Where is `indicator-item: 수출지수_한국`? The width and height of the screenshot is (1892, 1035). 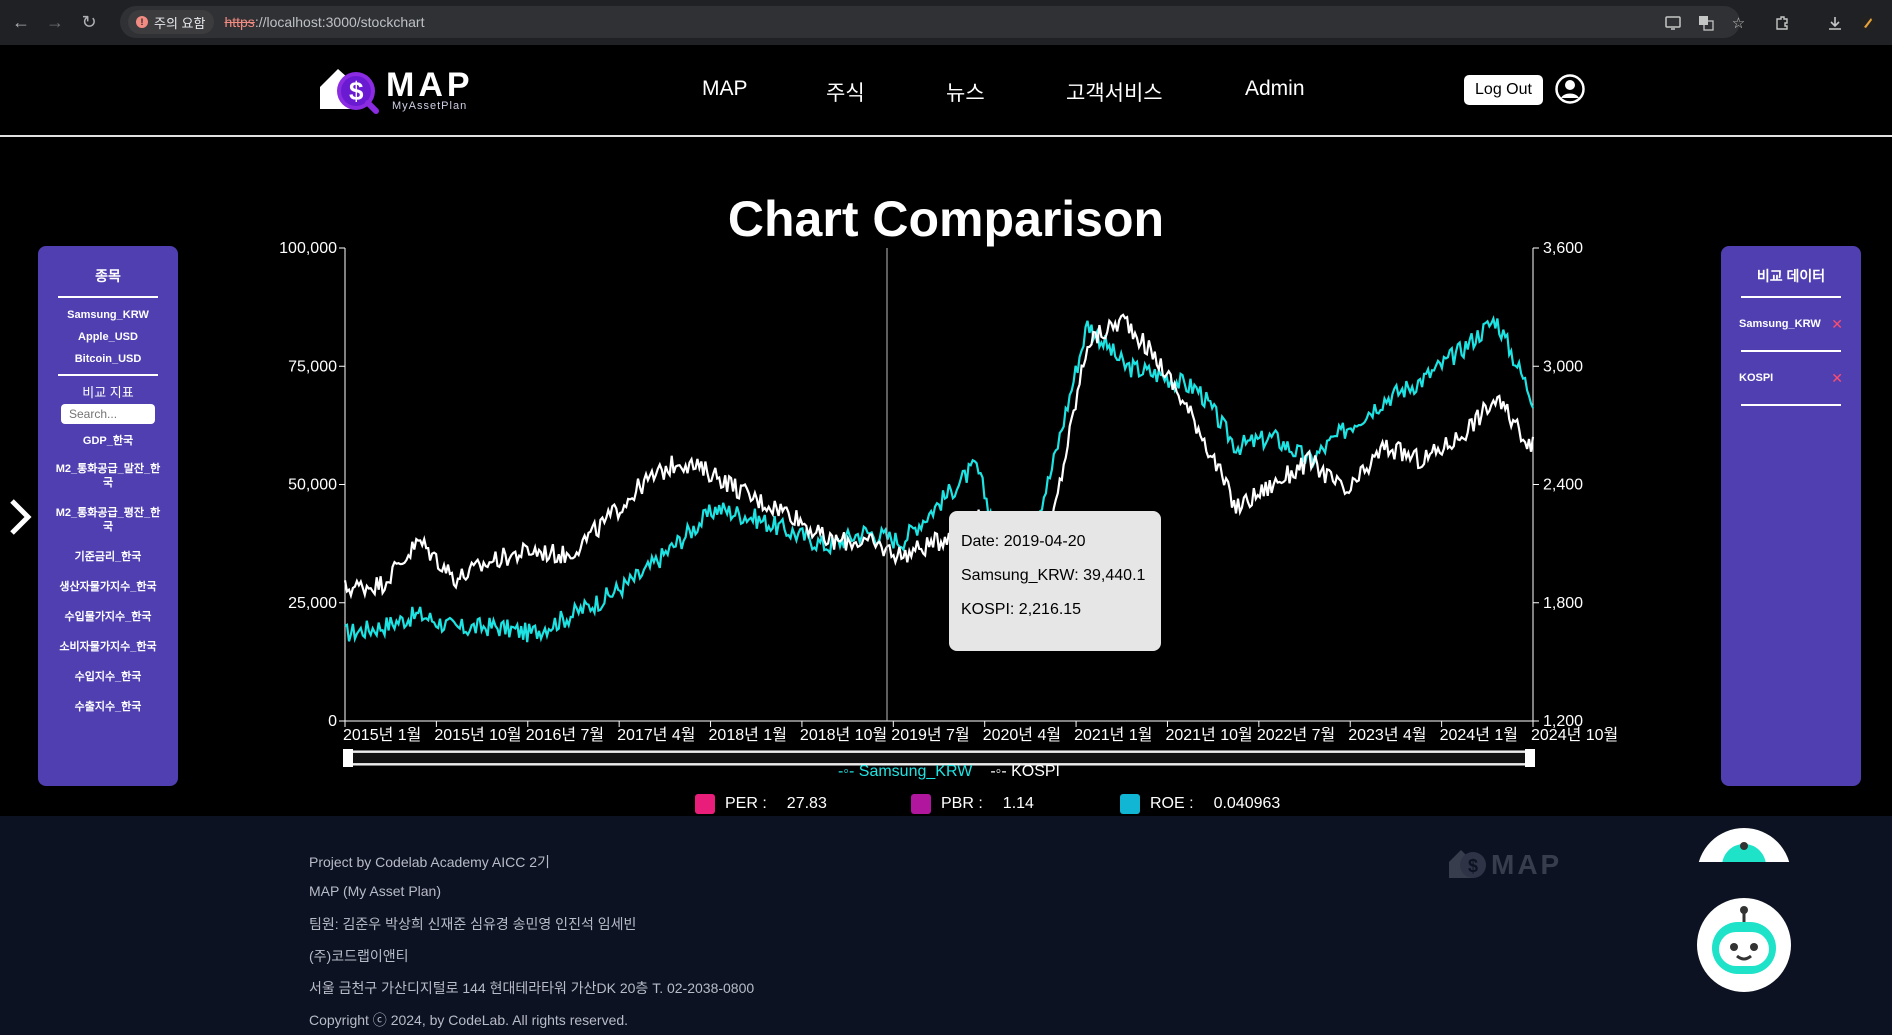
indicator-item: 수출지수_한국 is located at coordinates (108, 707).